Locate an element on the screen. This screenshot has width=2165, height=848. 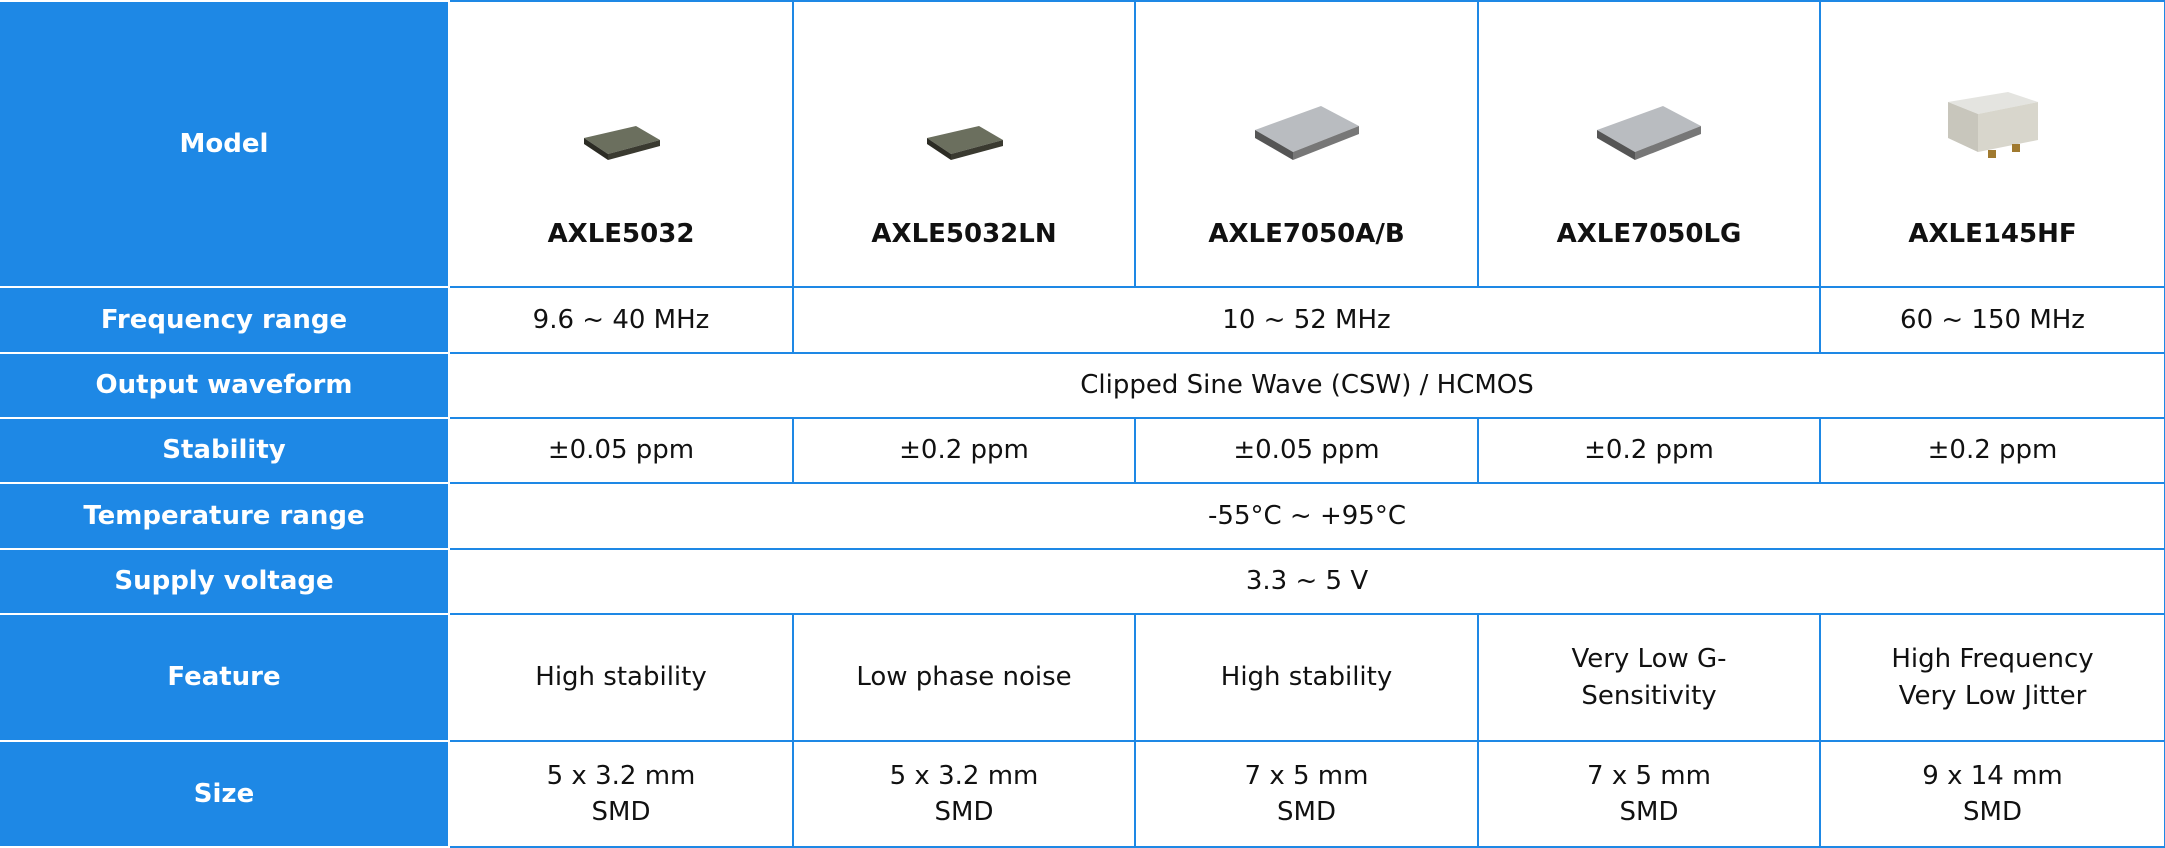
cell: High Frequency Very Low Jitter is located at coordinates (1992, 677).